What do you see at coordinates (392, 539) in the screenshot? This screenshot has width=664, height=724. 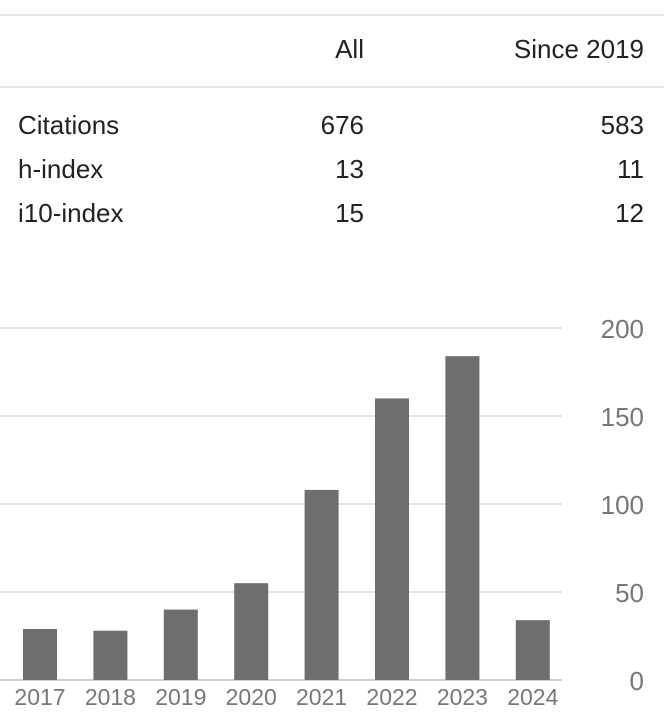 I see `bar-2022` at bounding box center [392, 539].